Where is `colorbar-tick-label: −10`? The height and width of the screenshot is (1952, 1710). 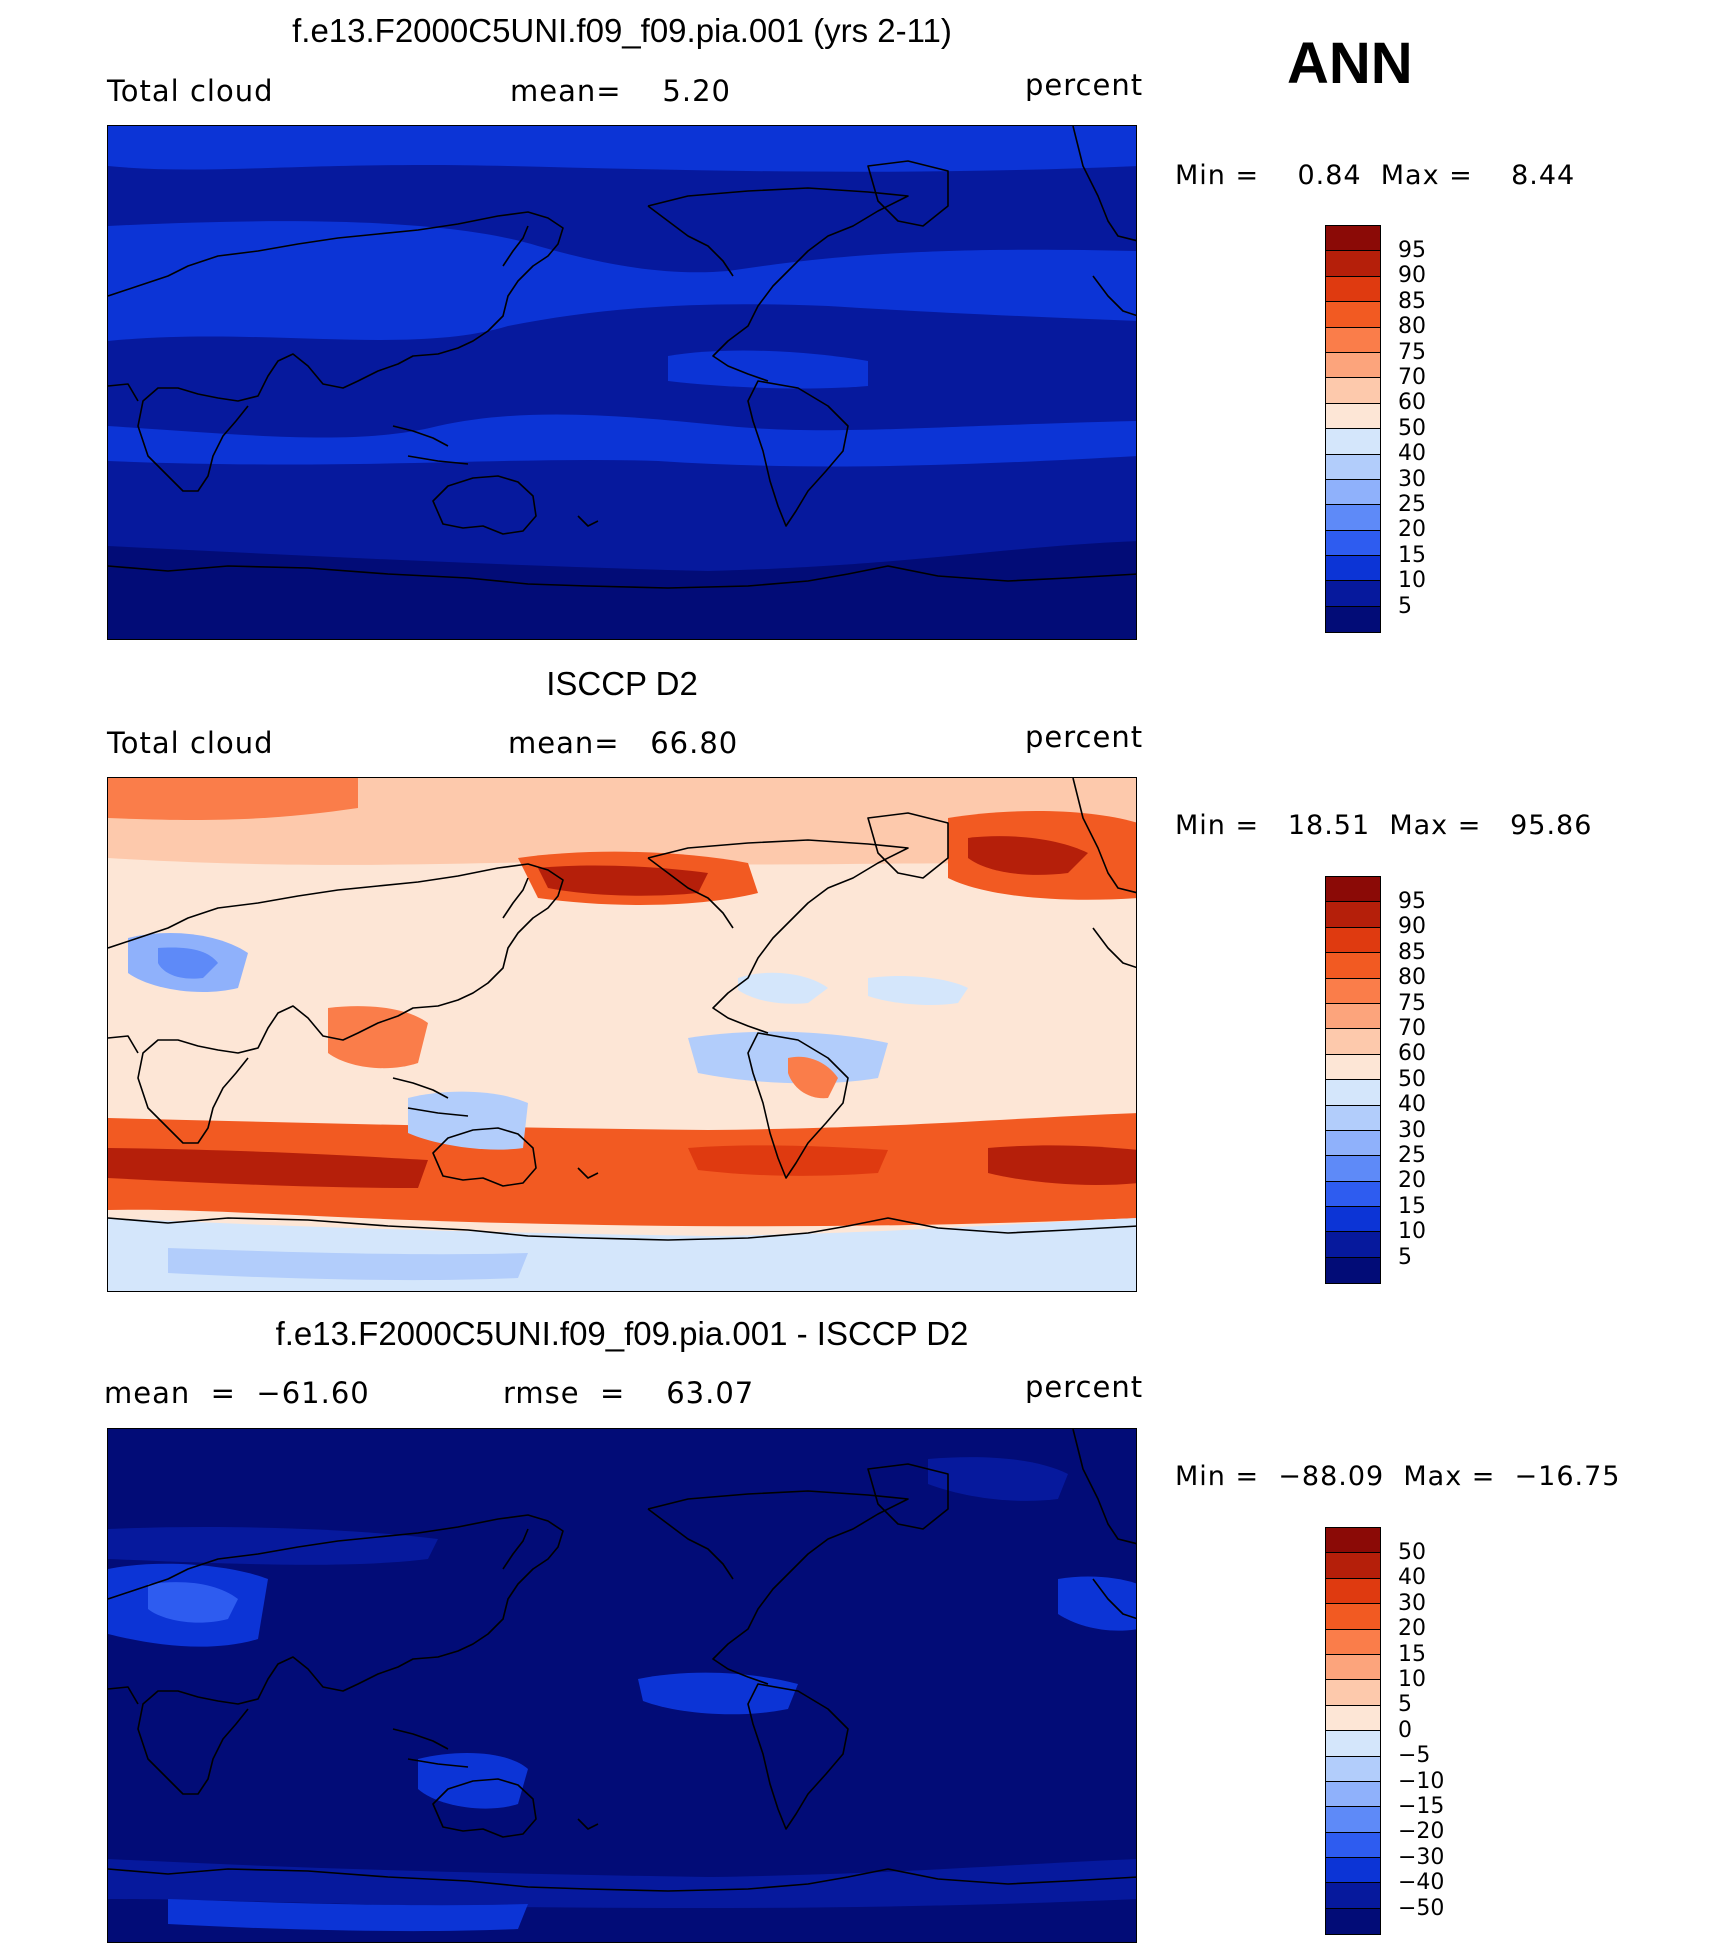
colorbar-tick-label: −10 is located at coordinates (1421, 1781).